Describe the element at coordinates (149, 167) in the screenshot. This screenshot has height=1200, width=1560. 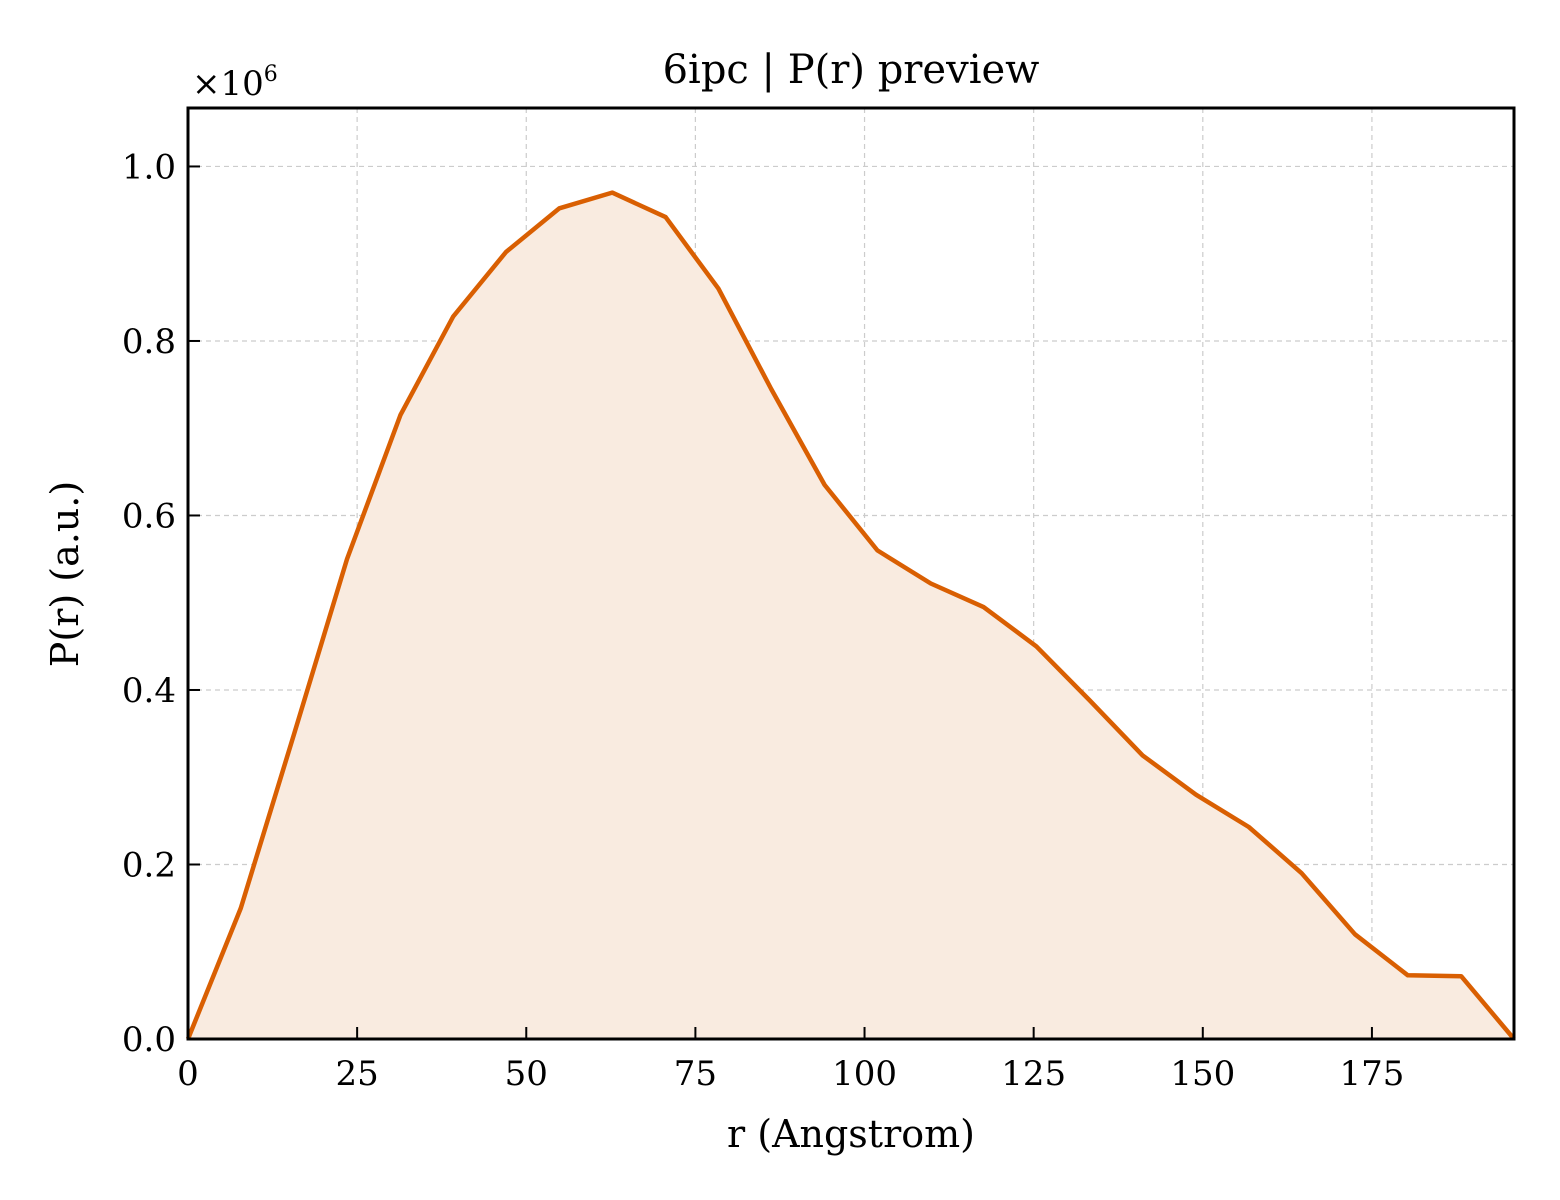
I see `y-tick-label: 1.0` at that location.